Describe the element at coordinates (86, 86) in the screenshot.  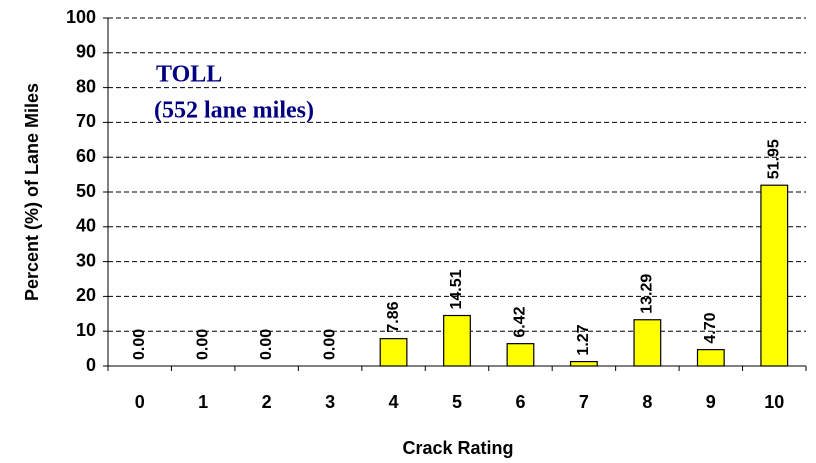
I see `y-tick-label: 80` at that location.